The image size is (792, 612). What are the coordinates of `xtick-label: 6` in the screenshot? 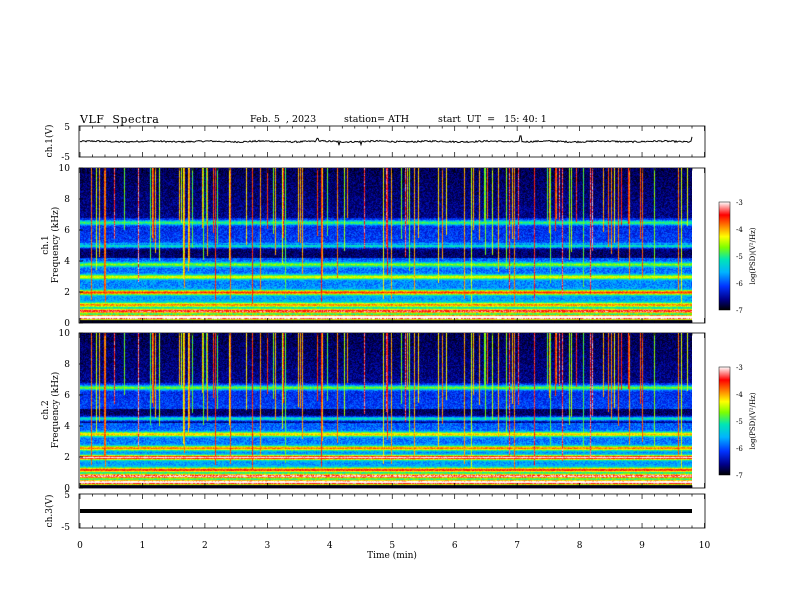 It's located at (455, 546).